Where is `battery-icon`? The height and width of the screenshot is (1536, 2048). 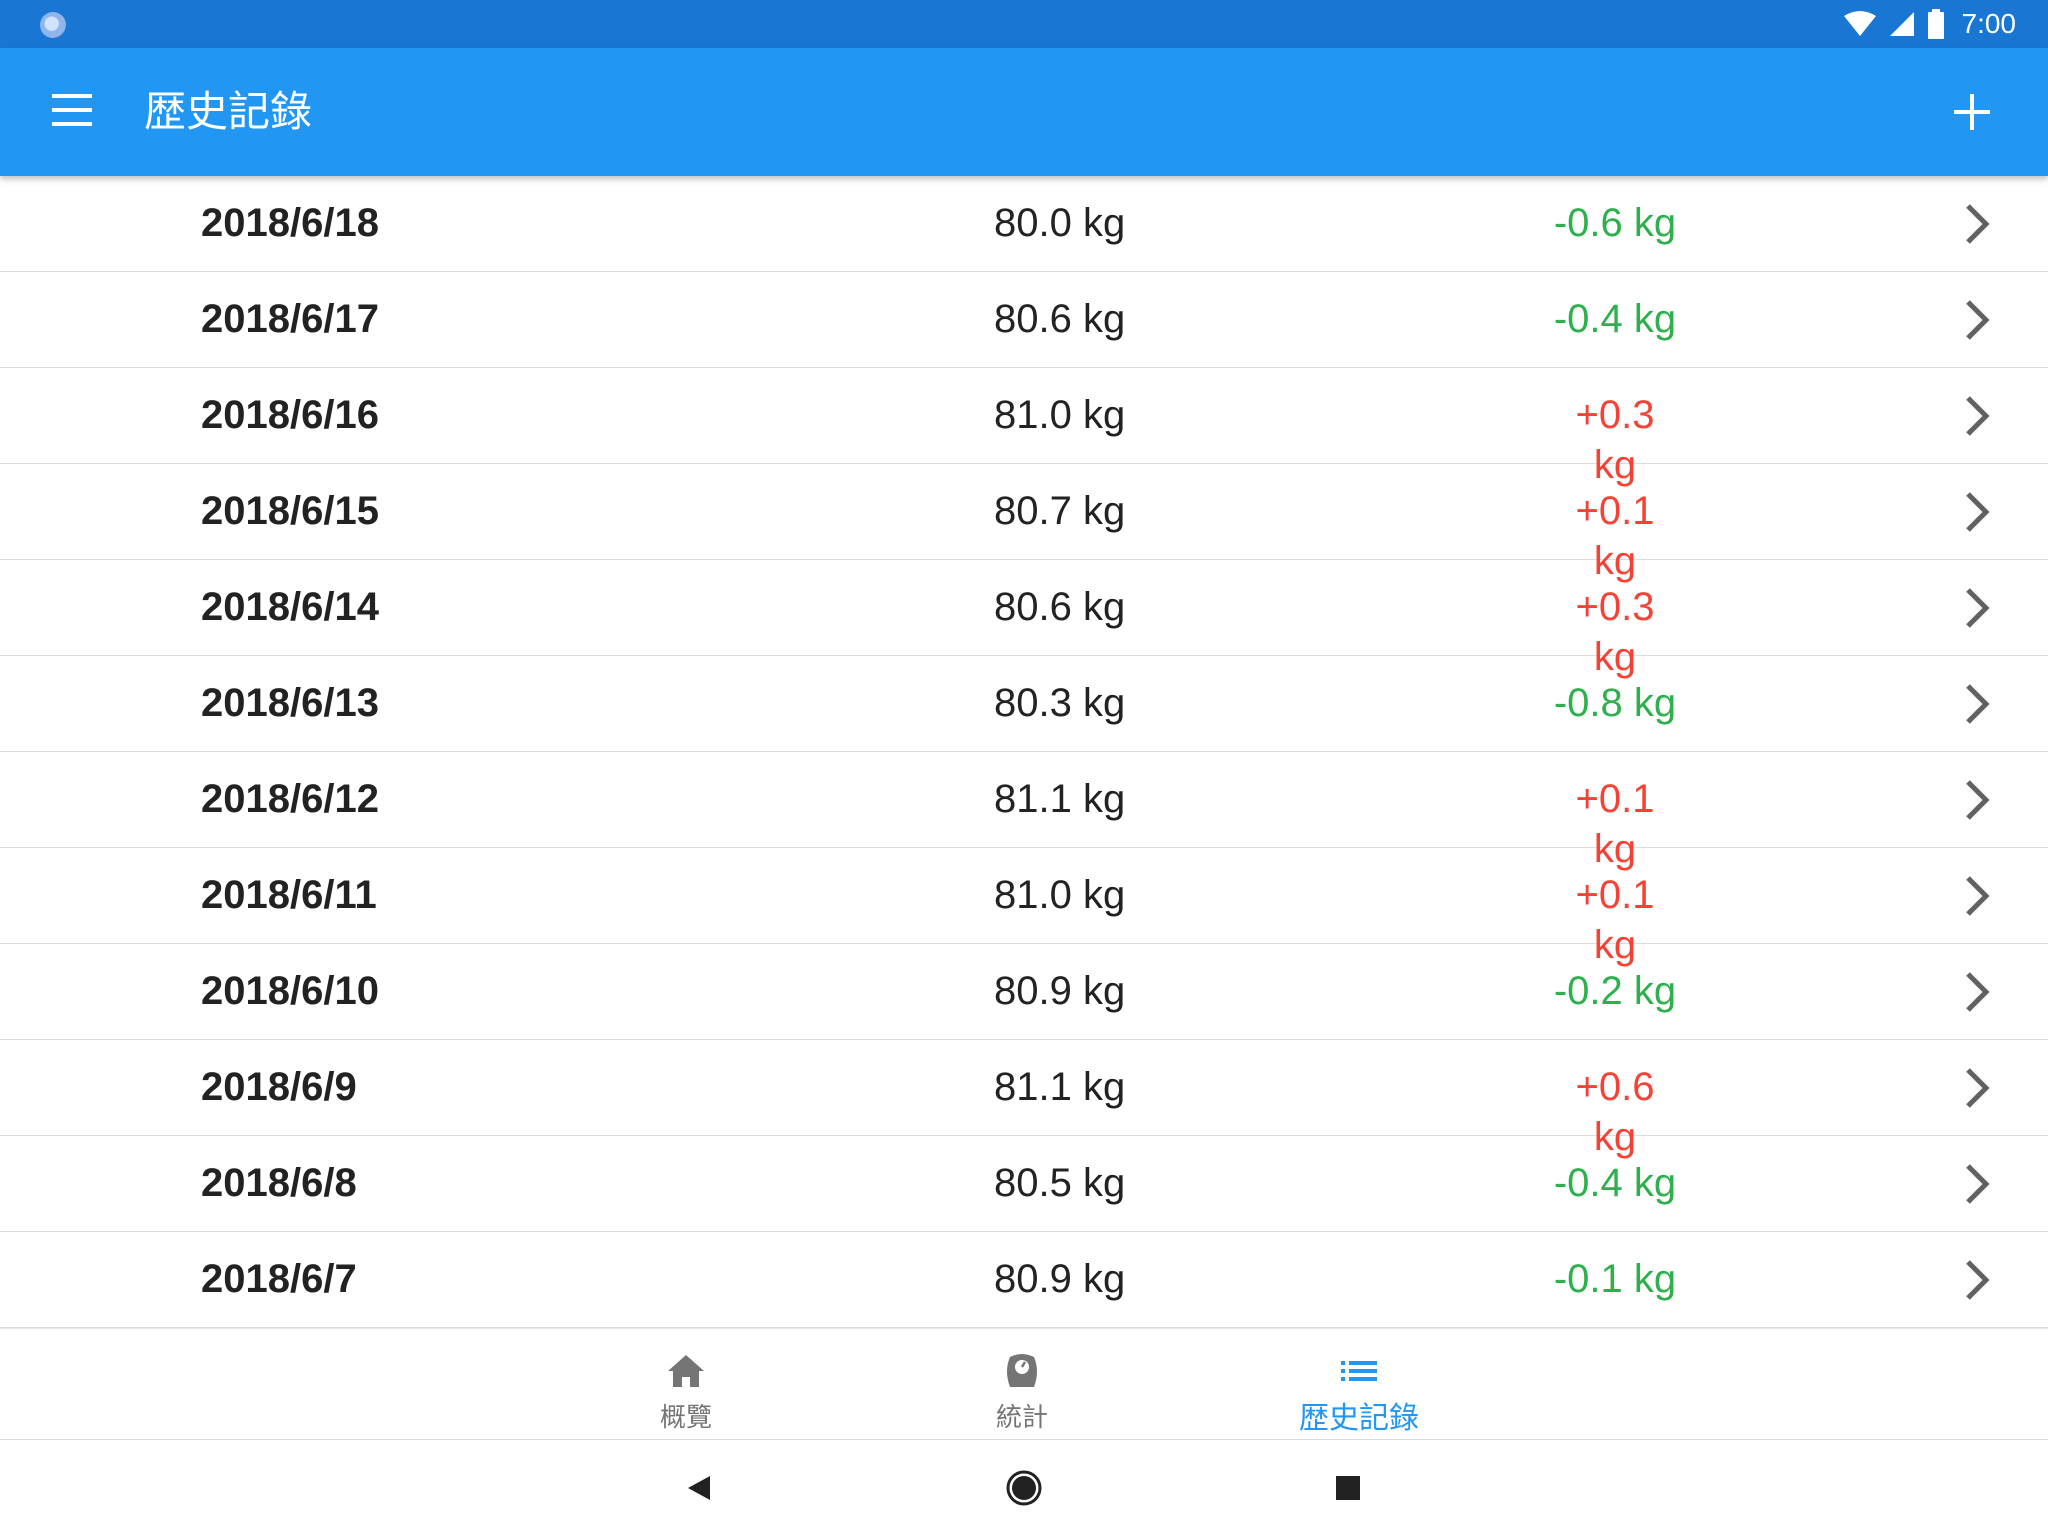 battery-icon is located at coordinates (1935, 24).